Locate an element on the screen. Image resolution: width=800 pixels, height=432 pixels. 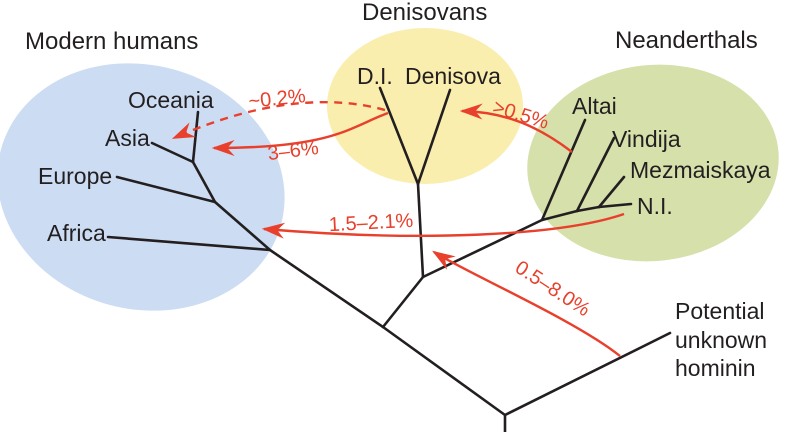
branch-altai is located at coordinates (563, 170).